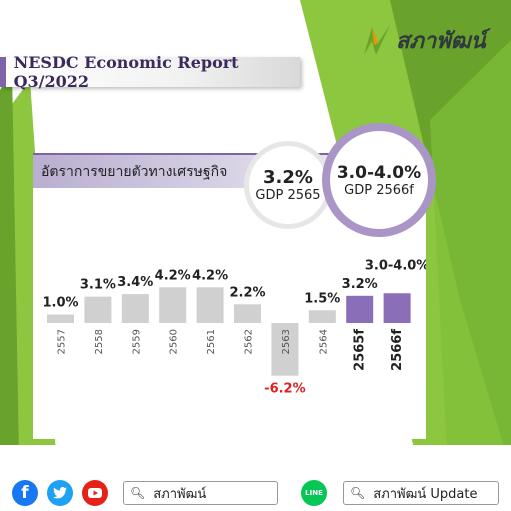  What do you see at coordinates (62, 341) in the screenshot?
I see `category-label-2557: 2557` at bounding box center [62, 341].